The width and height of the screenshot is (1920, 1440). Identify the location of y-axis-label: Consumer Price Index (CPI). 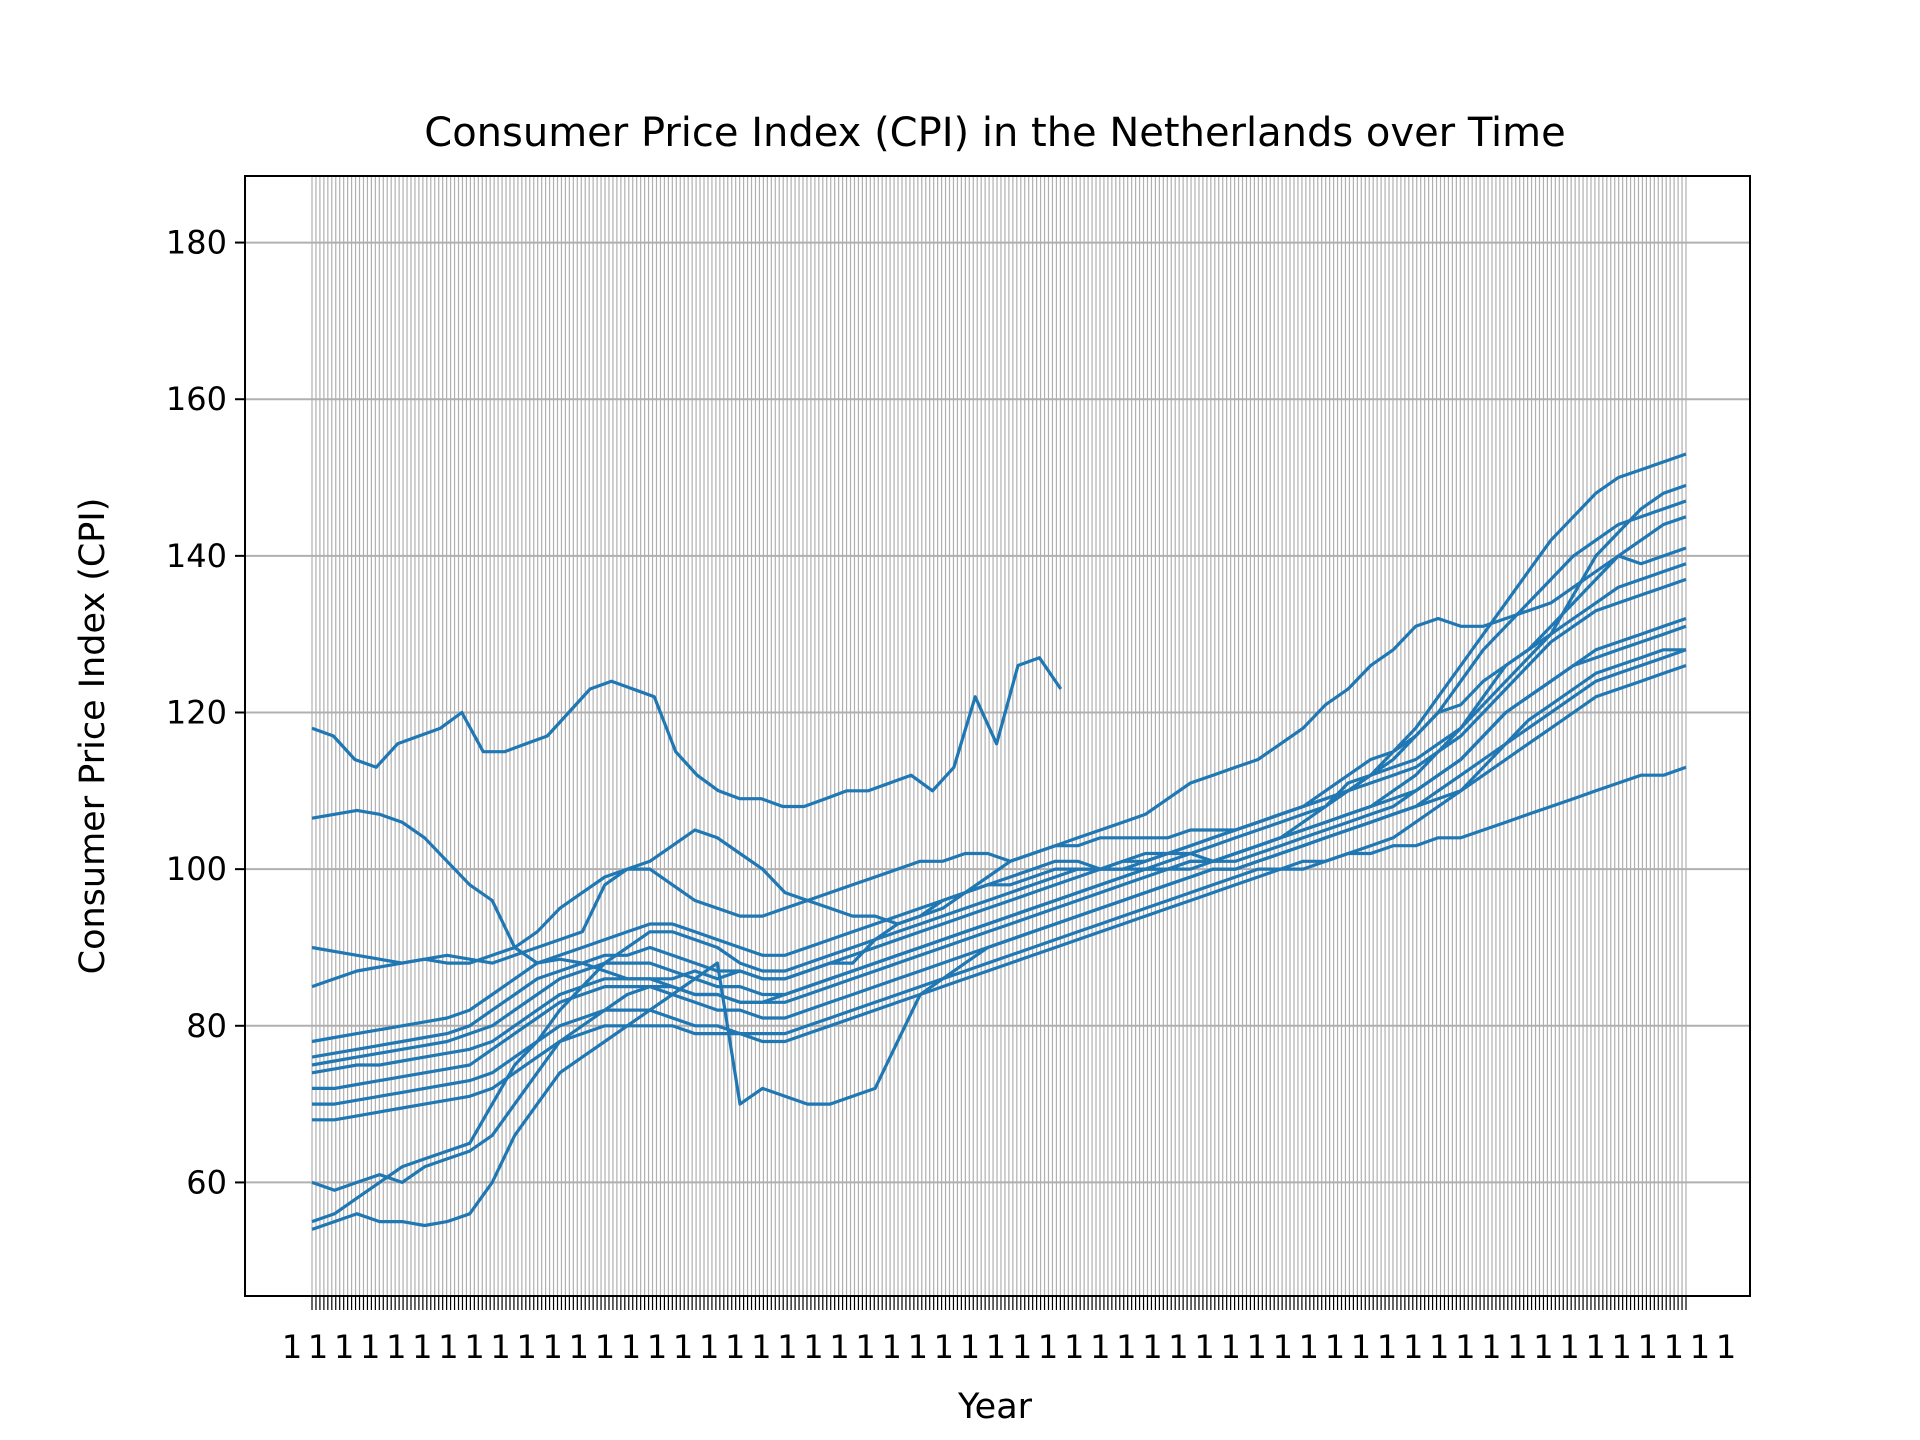
(93, 736).